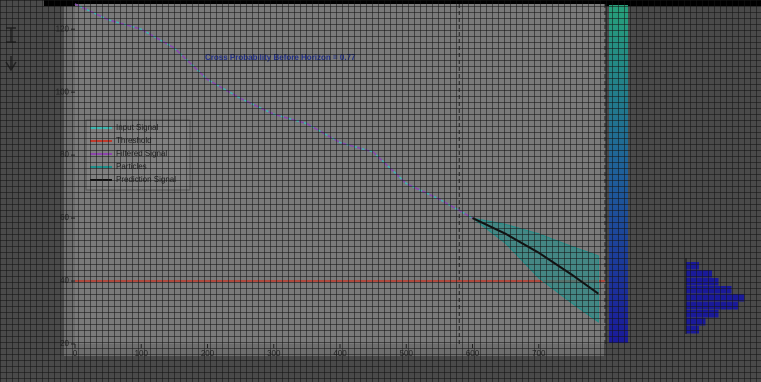 Image resolution: width=761 pixels, height=382 pixels. What do you see at coordinates (340, 353) in the screenshot?
I see `x-tick-label: 400` at bounding box center [340, 353].